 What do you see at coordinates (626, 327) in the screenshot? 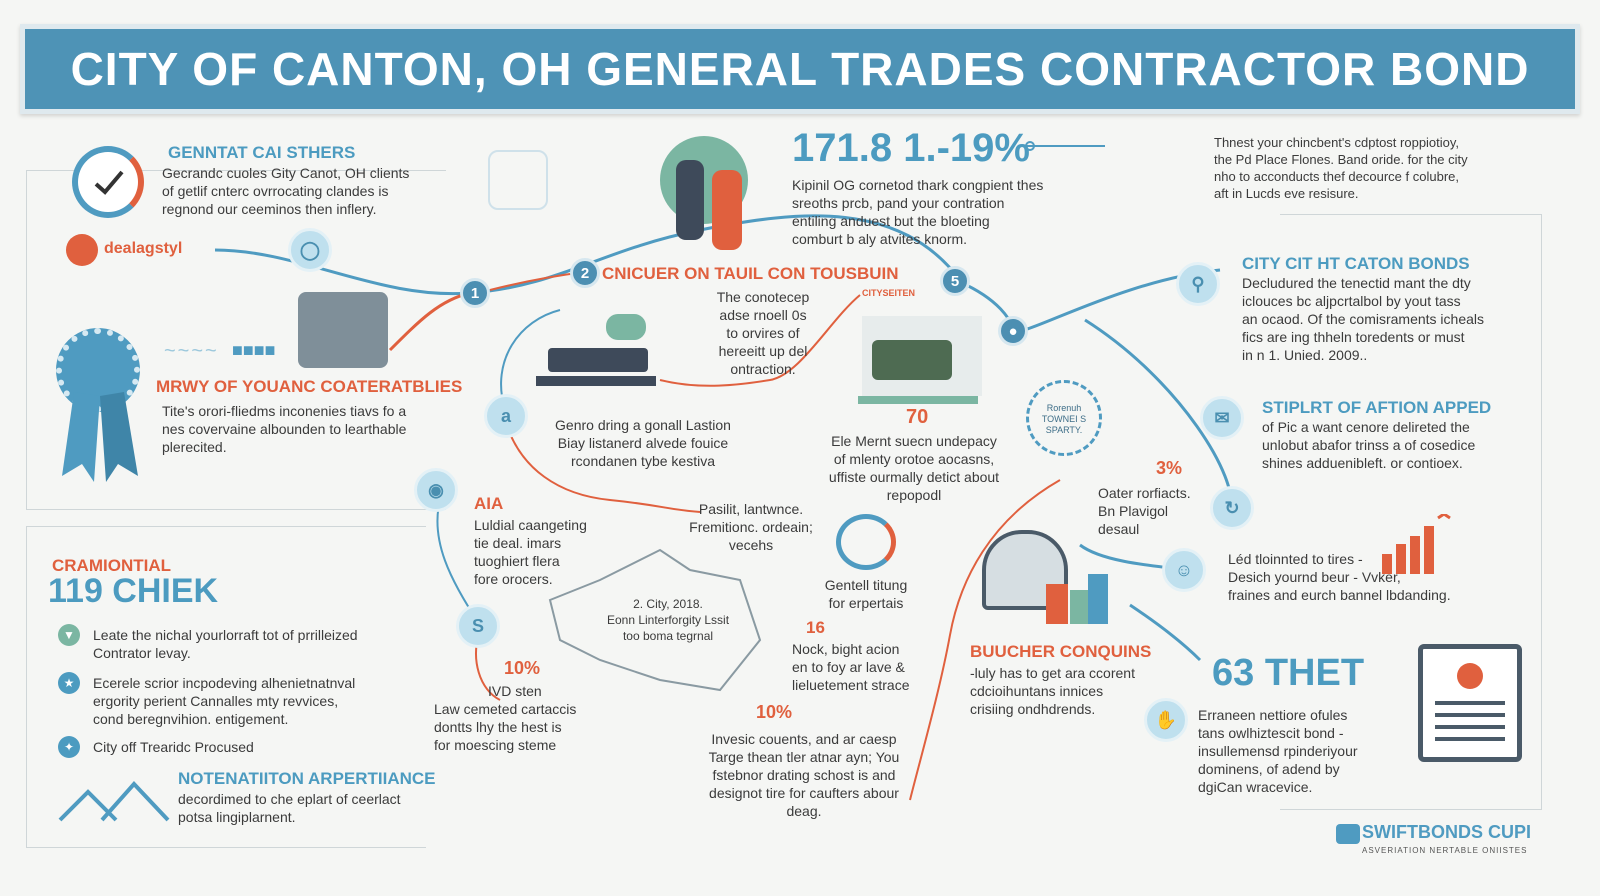
I see `plant-icon` at bounding box center [626, 327].